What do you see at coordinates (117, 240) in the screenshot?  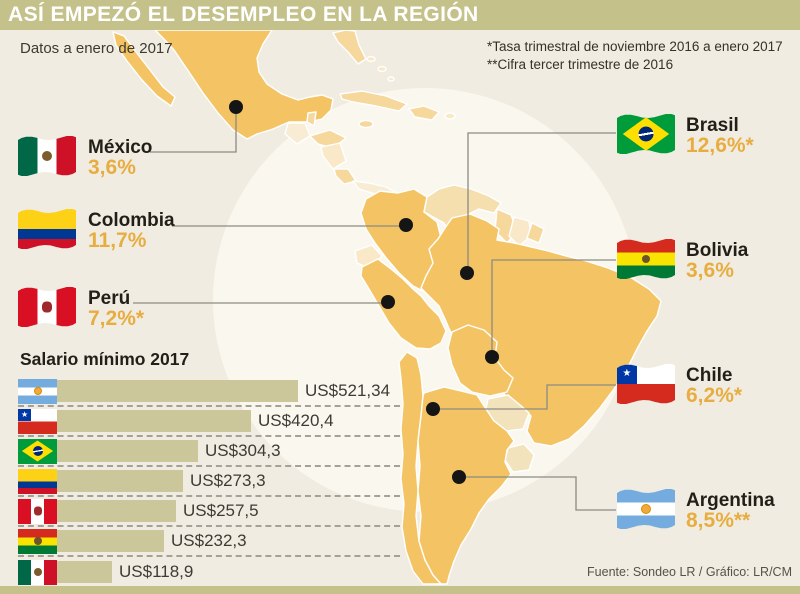 I see `unemployment-rate: 11,7%` at bounding box center [117, 240].